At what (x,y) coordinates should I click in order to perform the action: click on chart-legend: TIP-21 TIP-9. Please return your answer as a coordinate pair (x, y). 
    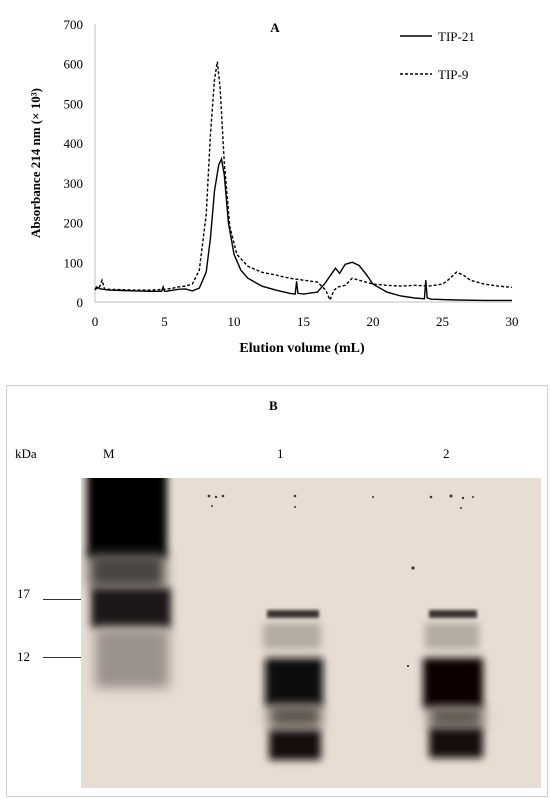
    Looking at the image, I should click on (437, 55).